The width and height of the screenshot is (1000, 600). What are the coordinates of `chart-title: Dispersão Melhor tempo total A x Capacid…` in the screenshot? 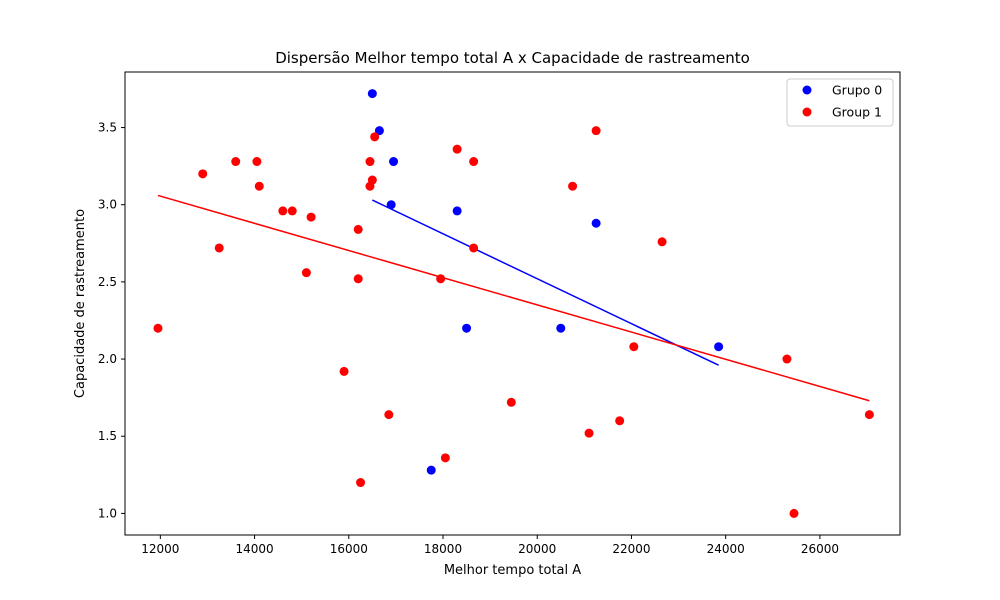 It's located at (512, 58).